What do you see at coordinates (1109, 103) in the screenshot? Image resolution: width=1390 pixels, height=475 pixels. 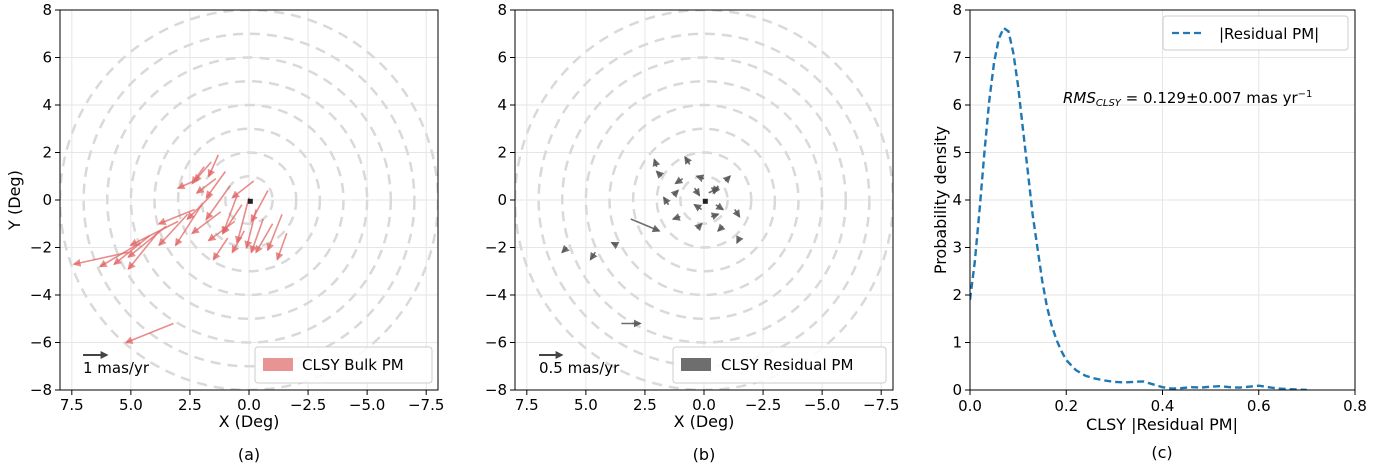 I see `annotation-subscript: CLSY` at bounding box center [1109, 103].